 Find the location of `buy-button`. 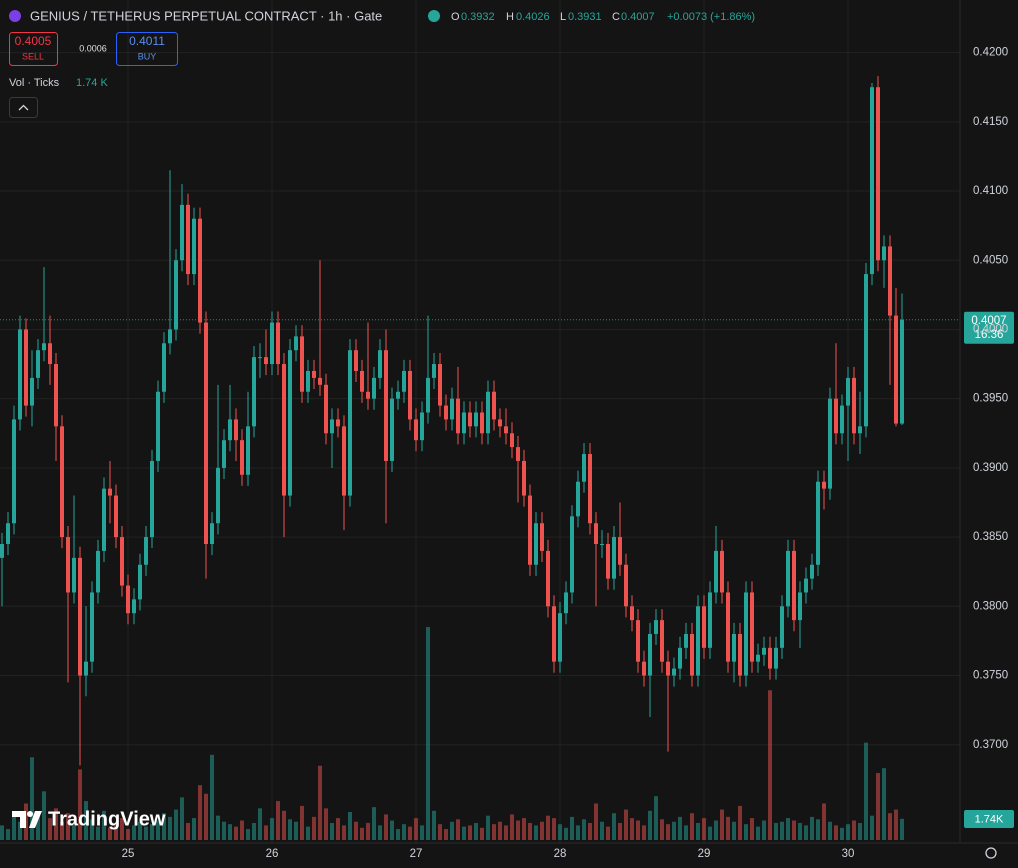

buy-button is located at coordinates (147, 49).